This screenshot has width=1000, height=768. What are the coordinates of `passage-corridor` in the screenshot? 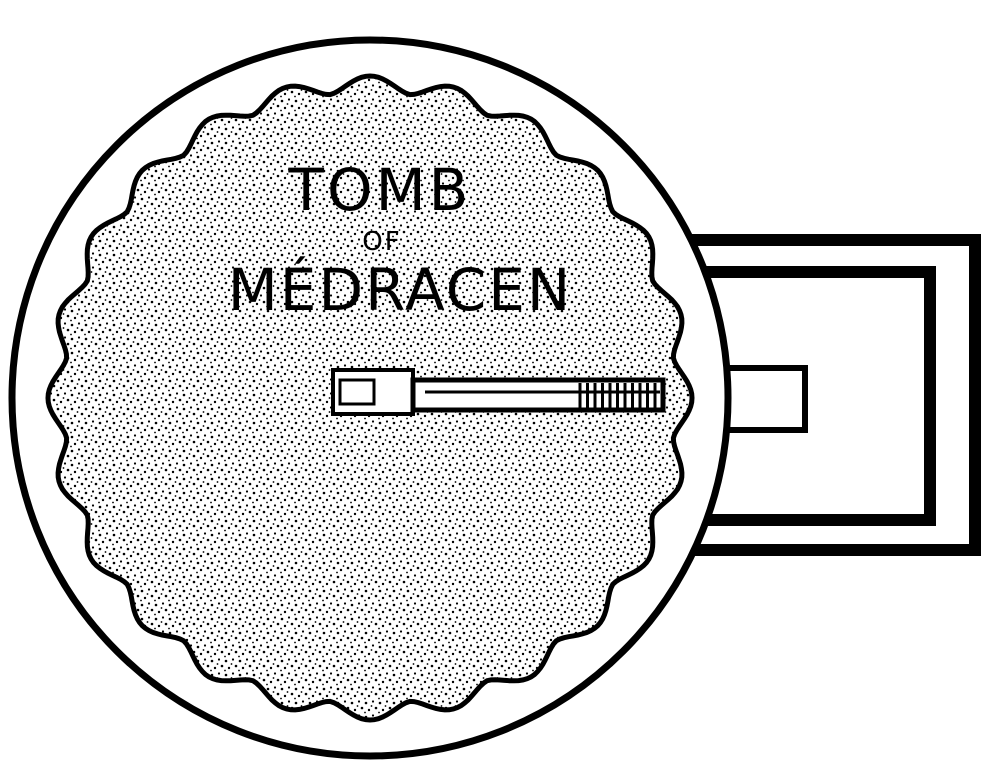 It's located at (538, 395).